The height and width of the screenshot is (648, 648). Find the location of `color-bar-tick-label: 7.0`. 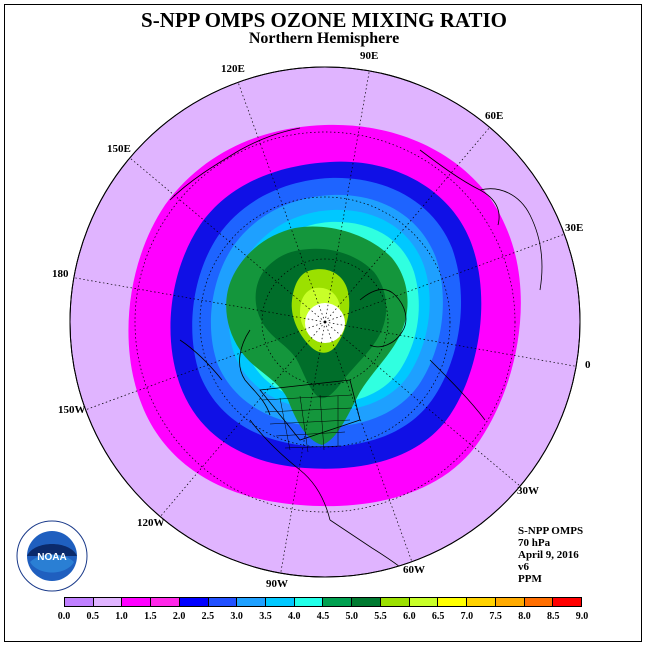

color-bar-tick-label: 7.0 is located at coordinates (467, 616).